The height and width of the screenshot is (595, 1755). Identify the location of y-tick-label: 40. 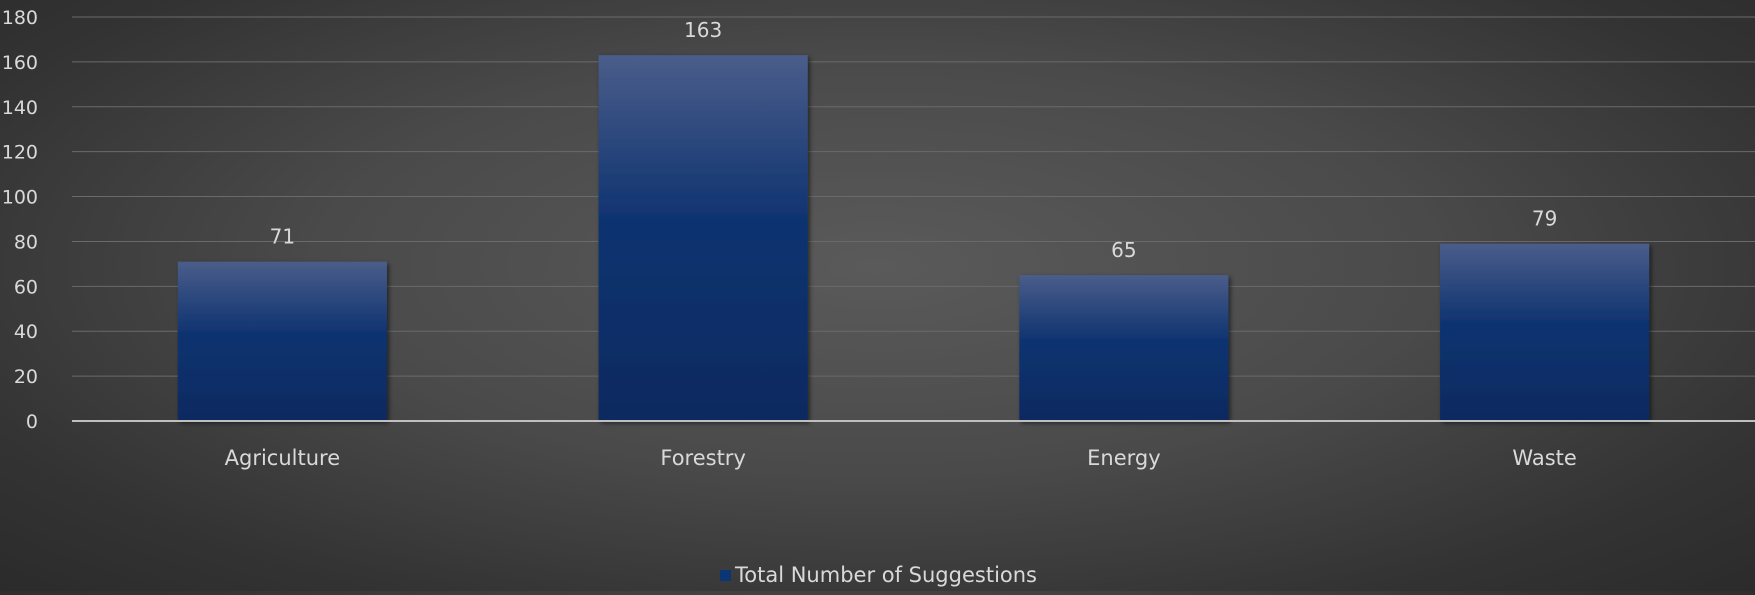
(26, 332).